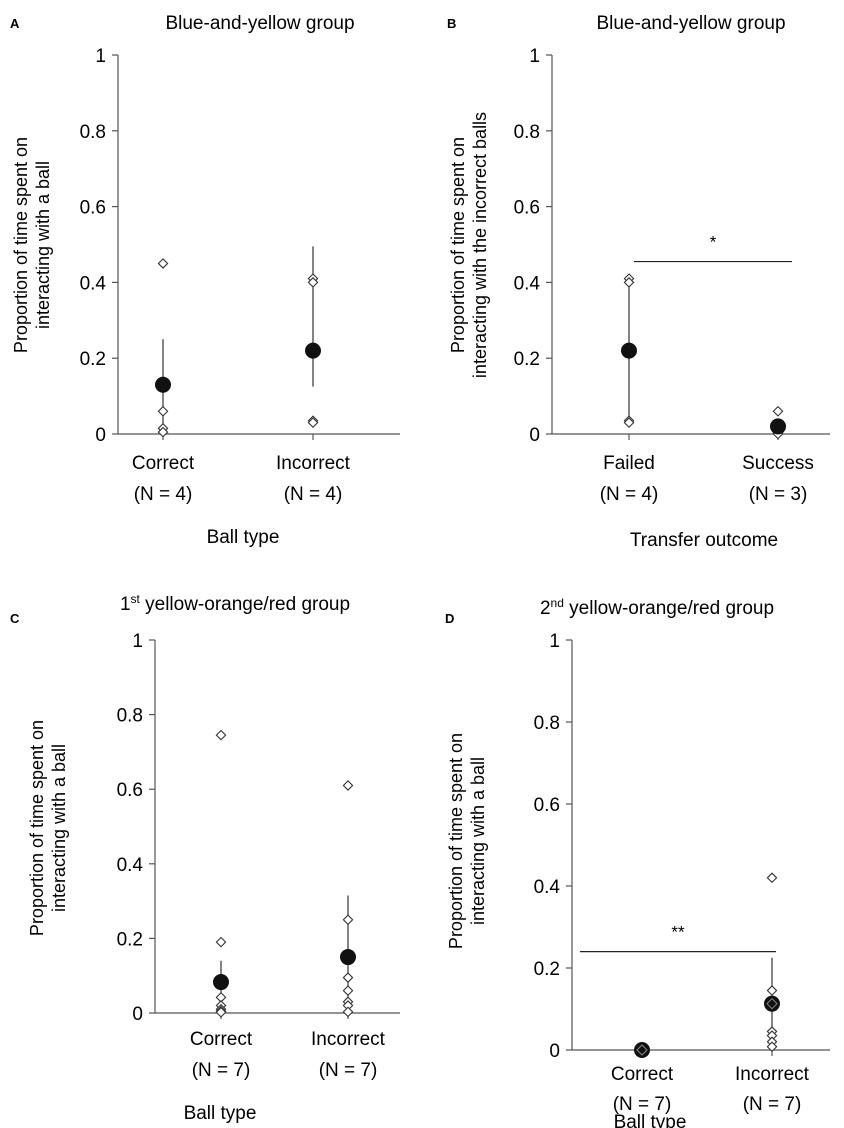 This screenshot has height=1128, width=844. I want to click on category-success: Success (N = 3), so click(778, 455).